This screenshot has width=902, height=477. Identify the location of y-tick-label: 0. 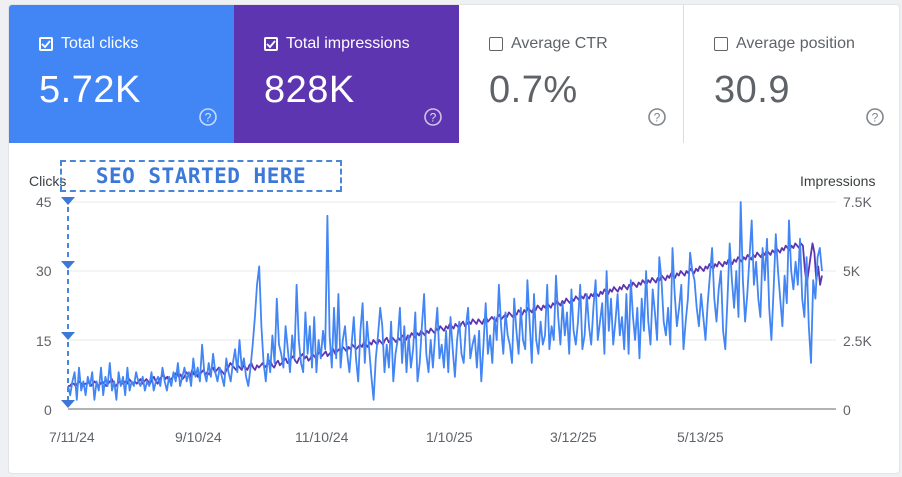
(48, 410).